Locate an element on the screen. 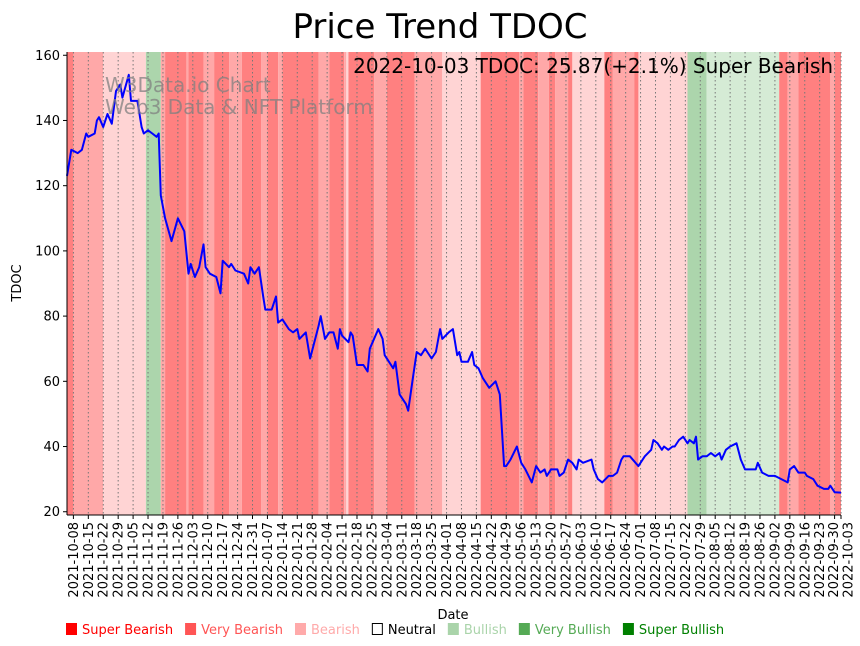  x-tick-label: 2021-12-10 is located at coordinates (208, 560).